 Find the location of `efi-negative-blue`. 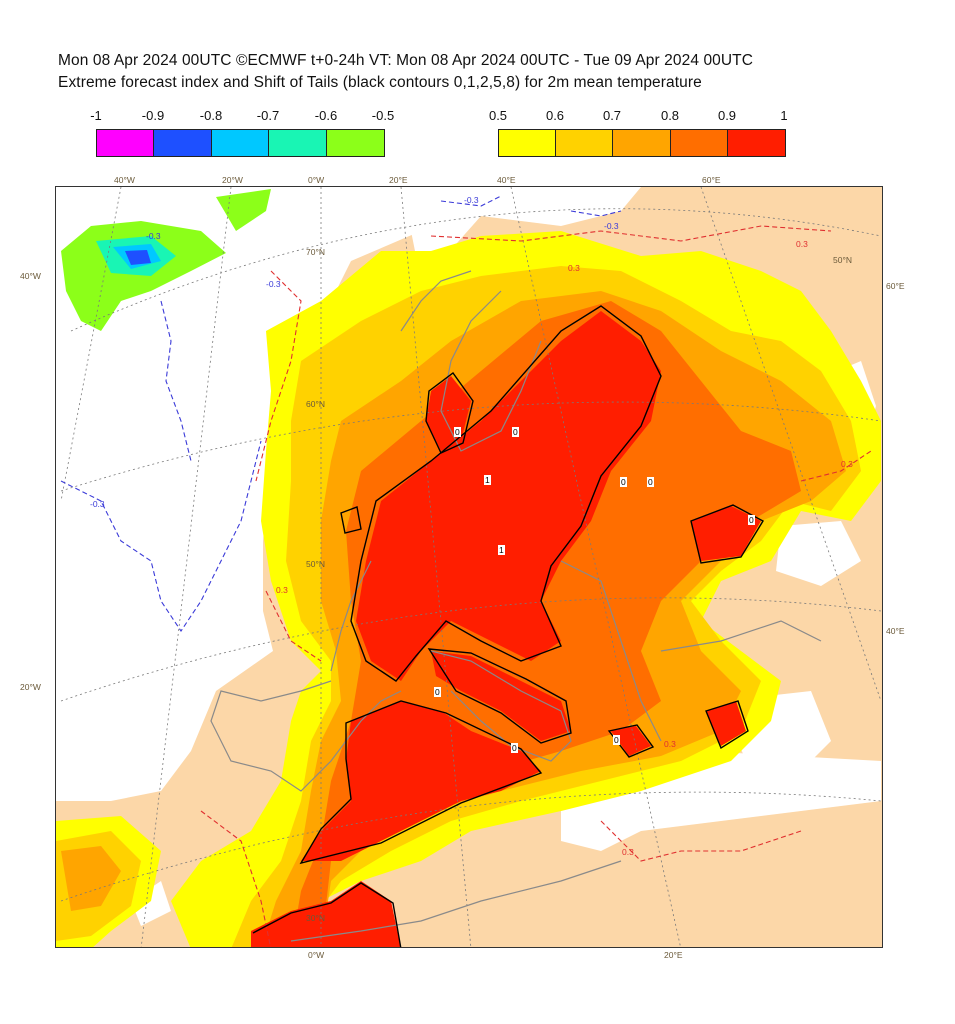

efi-negative-blue is located at coordinates (138, 257).